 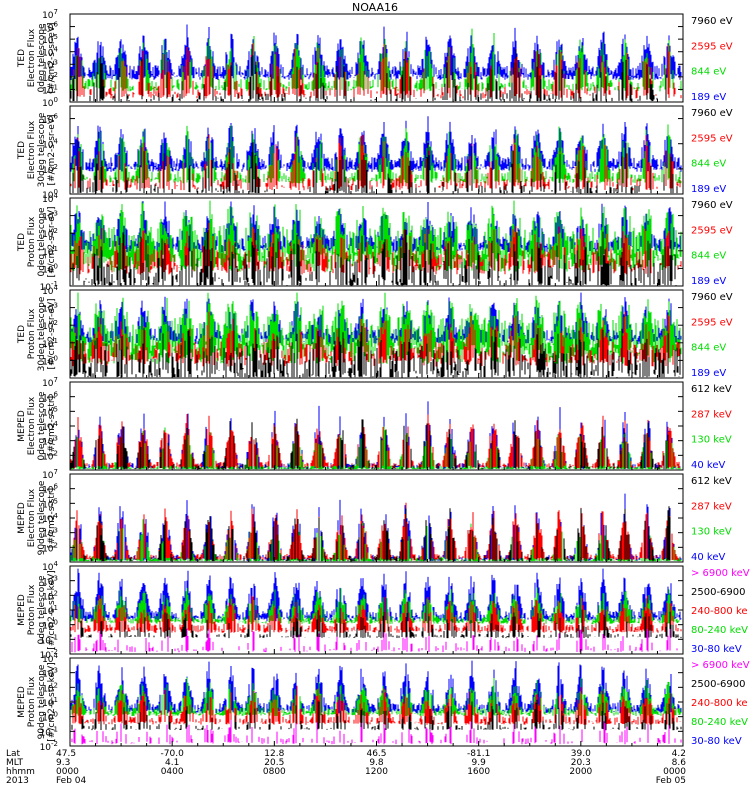 I want to click on x-col-mlt: 8.6, so click(x=679, y=763).